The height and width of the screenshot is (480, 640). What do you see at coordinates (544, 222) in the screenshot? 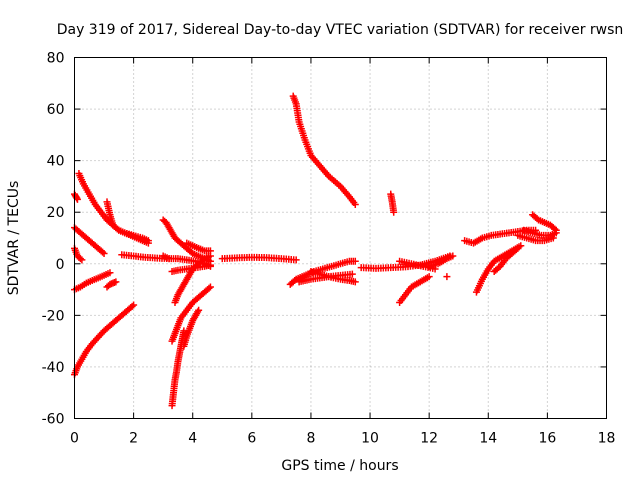
I see `series-arc-ag` at bounding box center [544, 222].